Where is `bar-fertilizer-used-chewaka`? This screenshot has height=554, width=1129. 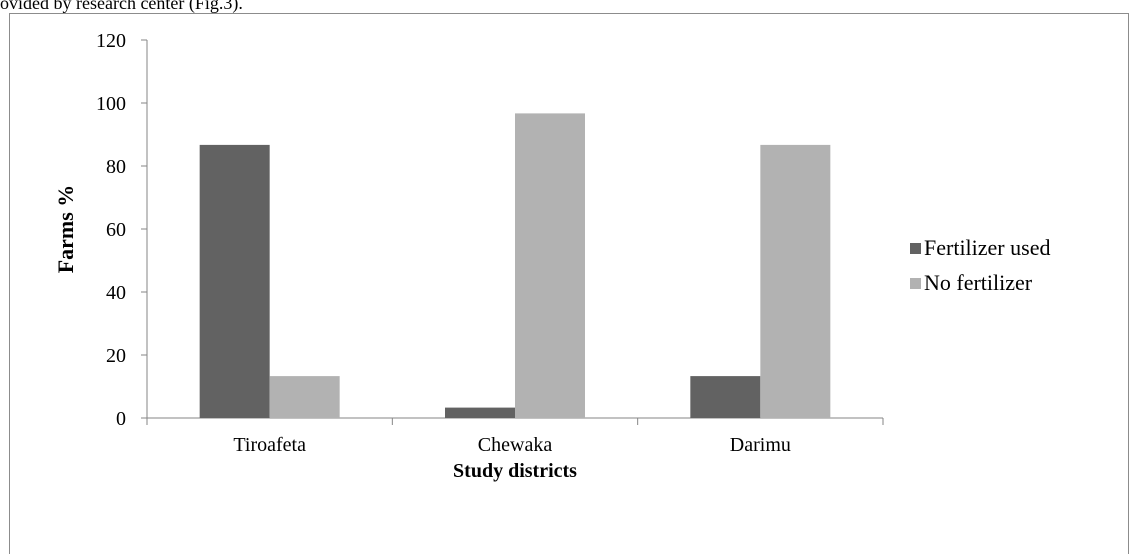
bar-fertilizer-used-chewaka is located at coordinates (480, 412).